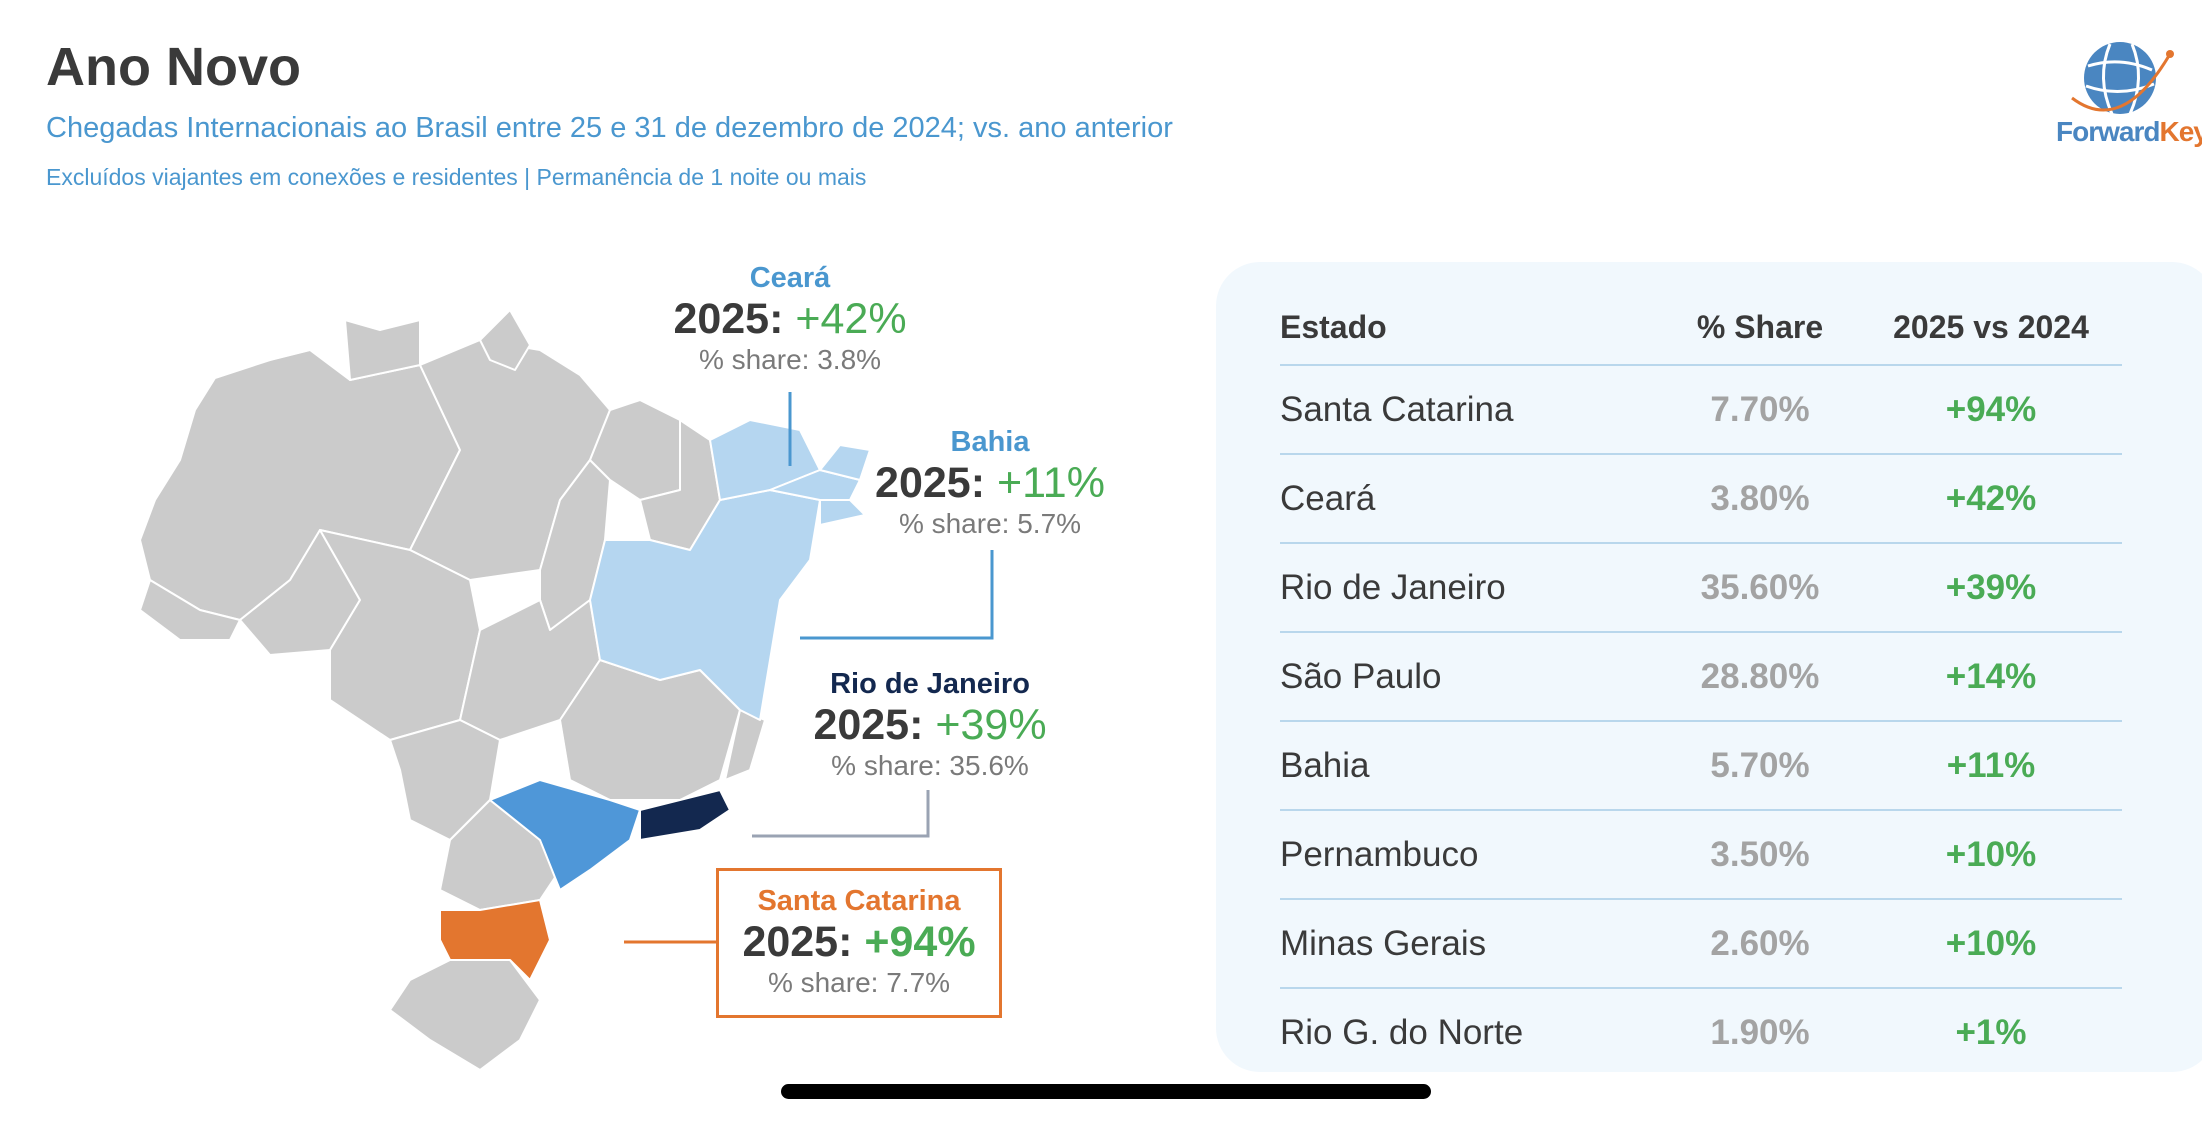  I want to click on callout-ceara: Ceará 2025: +42% % share: 3.8%, so click(790, 319).